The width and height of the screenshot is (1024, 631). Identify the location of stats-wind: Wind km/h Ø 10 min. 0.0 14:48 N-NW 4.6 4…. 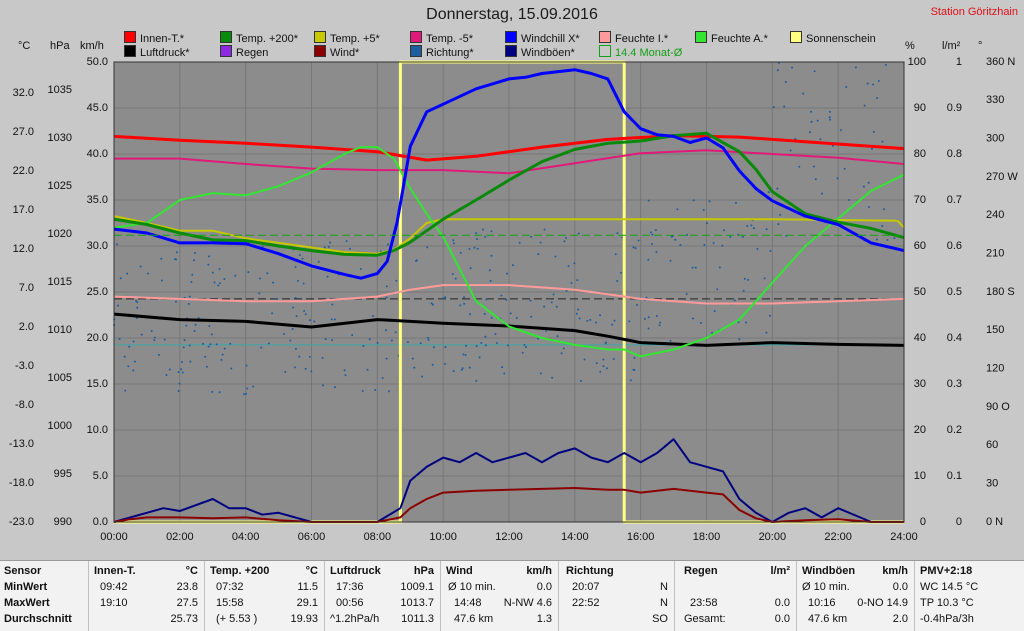
(500, 596).